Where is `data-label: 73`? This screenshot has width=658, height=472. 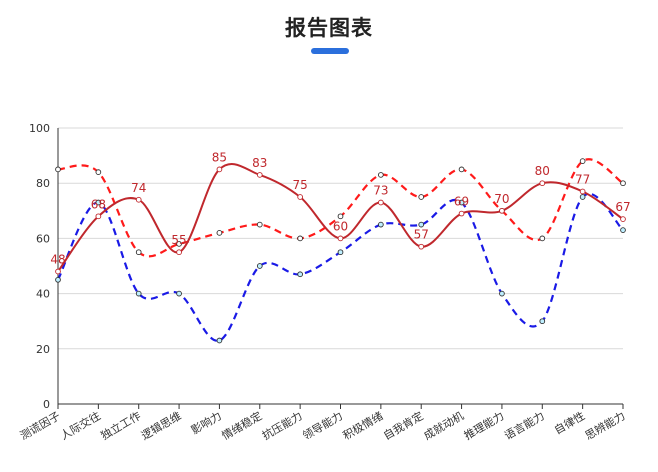 data-label: 73 is located at coordinates (380, 191).